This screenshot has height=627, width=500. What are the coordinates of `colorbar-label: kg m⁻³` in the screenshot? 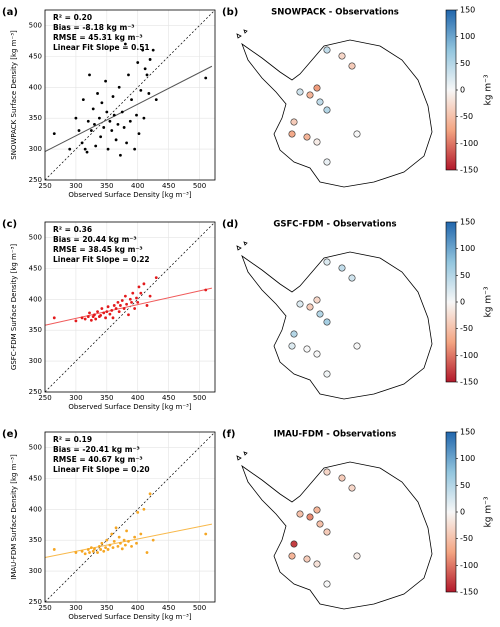 It's located at (489, 301).